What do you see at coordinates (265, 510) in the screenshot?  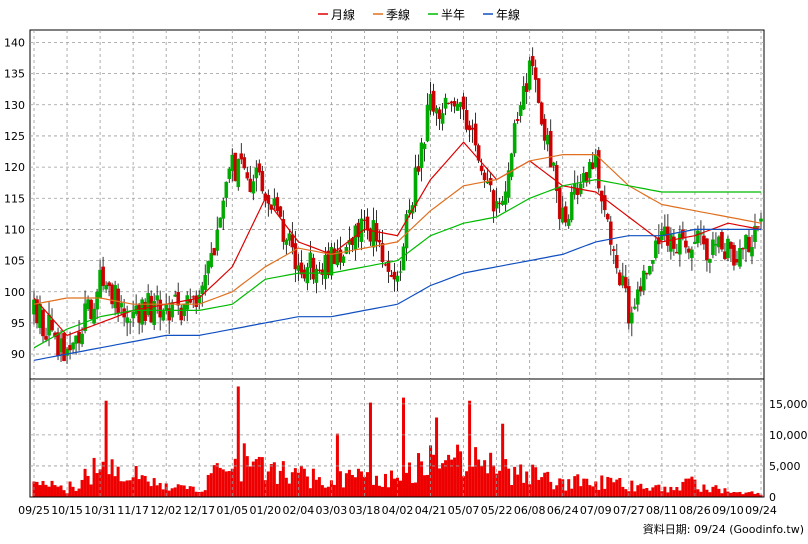 I see `x-tick-label: 01/20` at bounding box center [265, 510].